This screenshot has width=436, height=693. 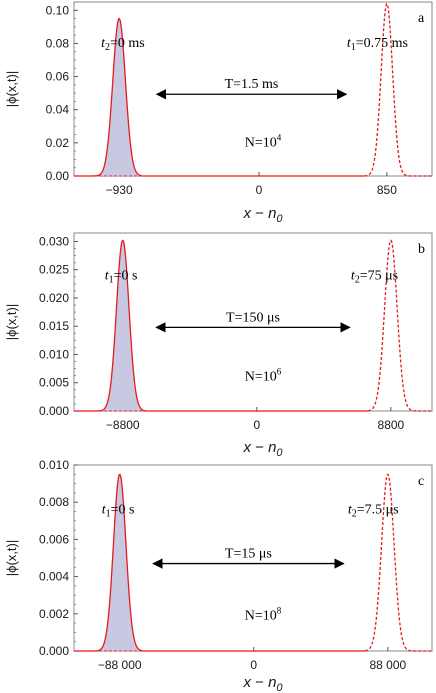 I want to click on period-annotation: T=15 μs, so click(x=248, y=554).